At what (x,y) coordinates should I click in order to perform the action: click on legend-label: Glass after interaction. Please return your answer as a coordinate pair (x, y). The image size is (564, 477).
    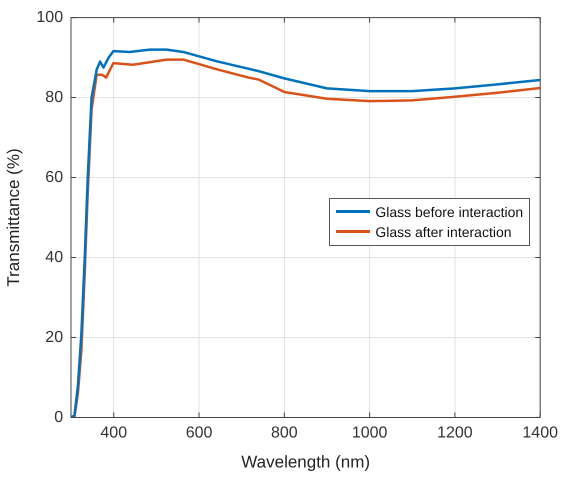
    Looking at the image, I should click on (443, 232).